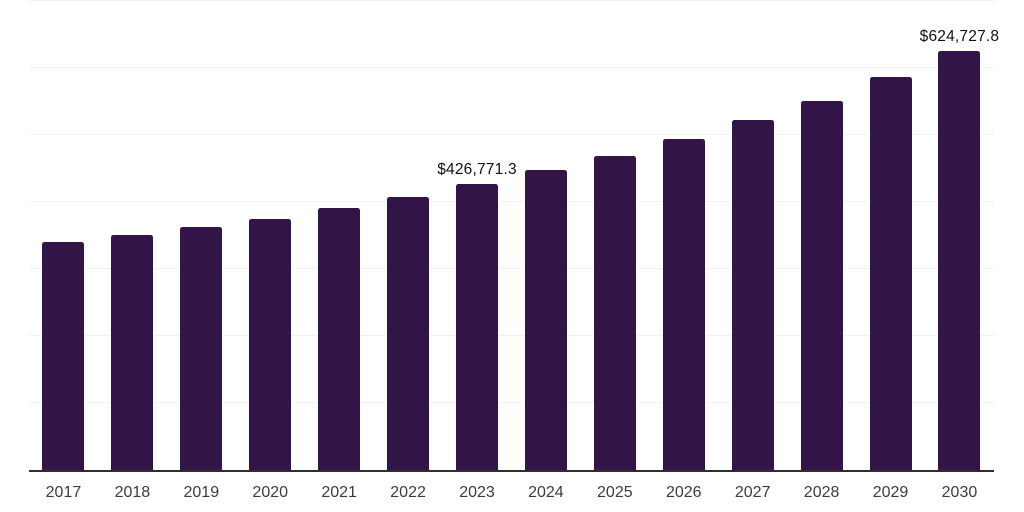 The height and width of the screenshot is (512, 1024). I want to click on bar-2028, so click(821, 285).